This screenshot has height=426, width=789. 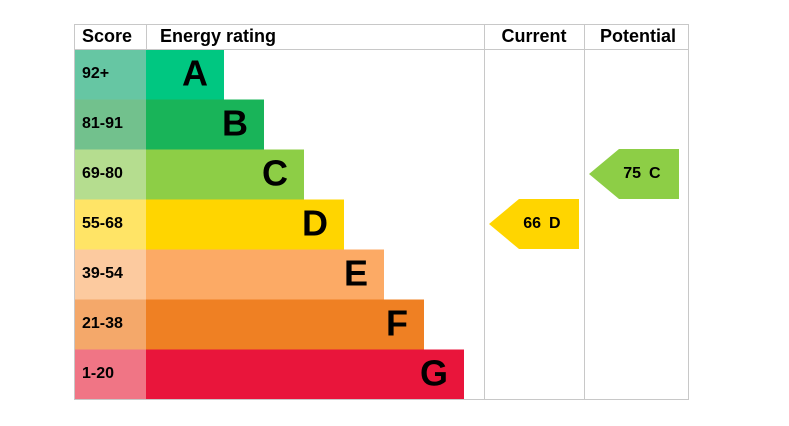 What do you see at coordinates (107, 36) in the screenshot?
I see `header-score: Score` at bounding box center [107, 36].